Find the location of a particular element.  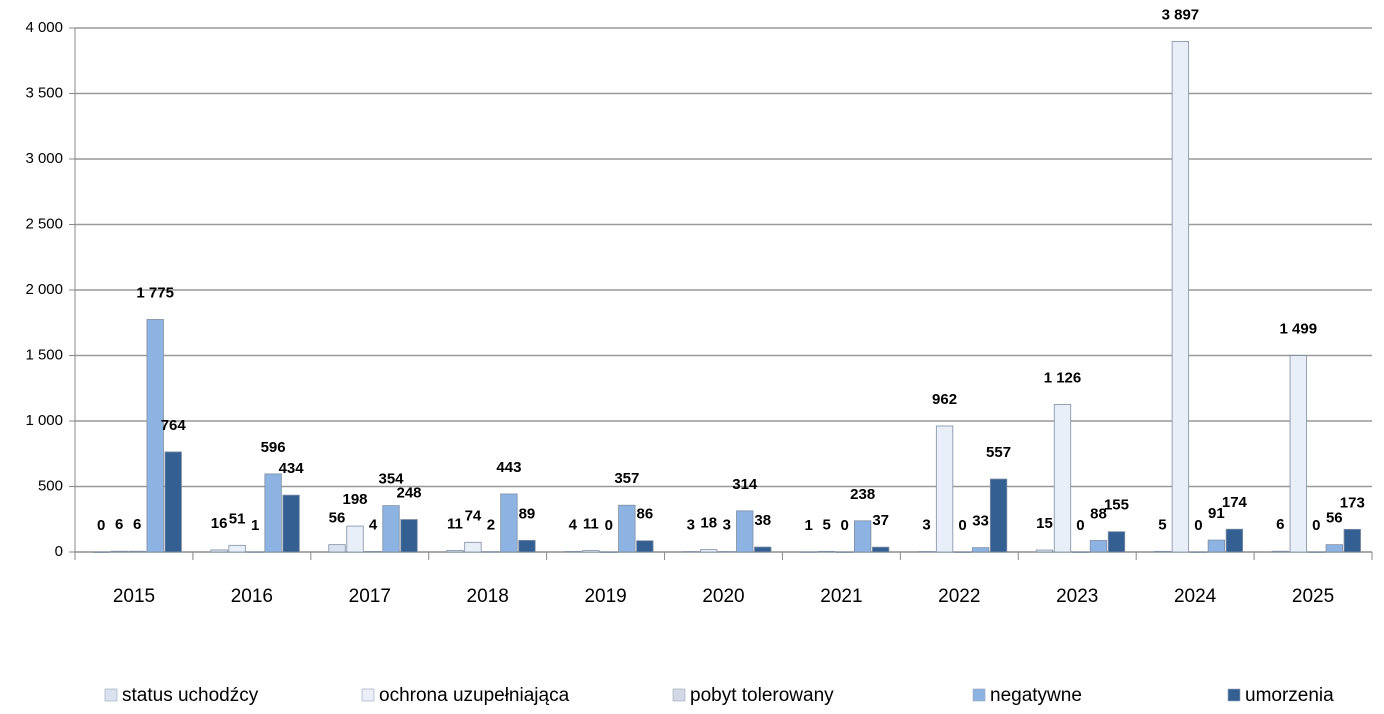

legend-label: negatywne is located at coordinates (1036, 695).